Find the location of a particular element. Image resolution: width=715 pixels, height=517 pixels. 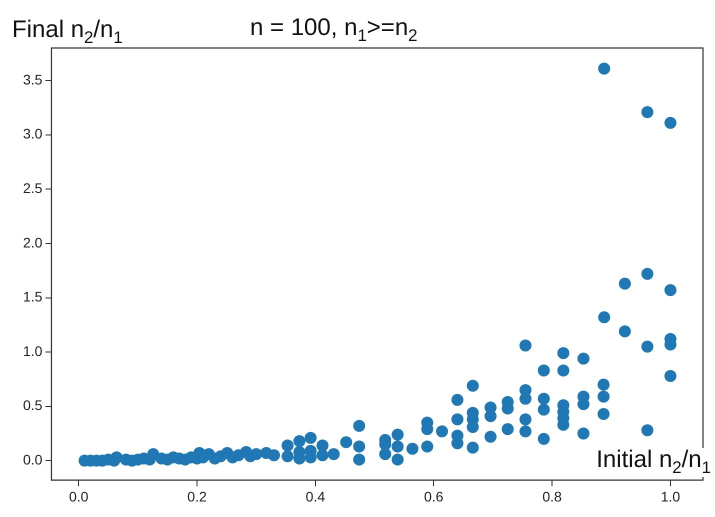

y-axis-title: Final n$_{2}$/n$_{1}$ is located at coordinates (67, 31).